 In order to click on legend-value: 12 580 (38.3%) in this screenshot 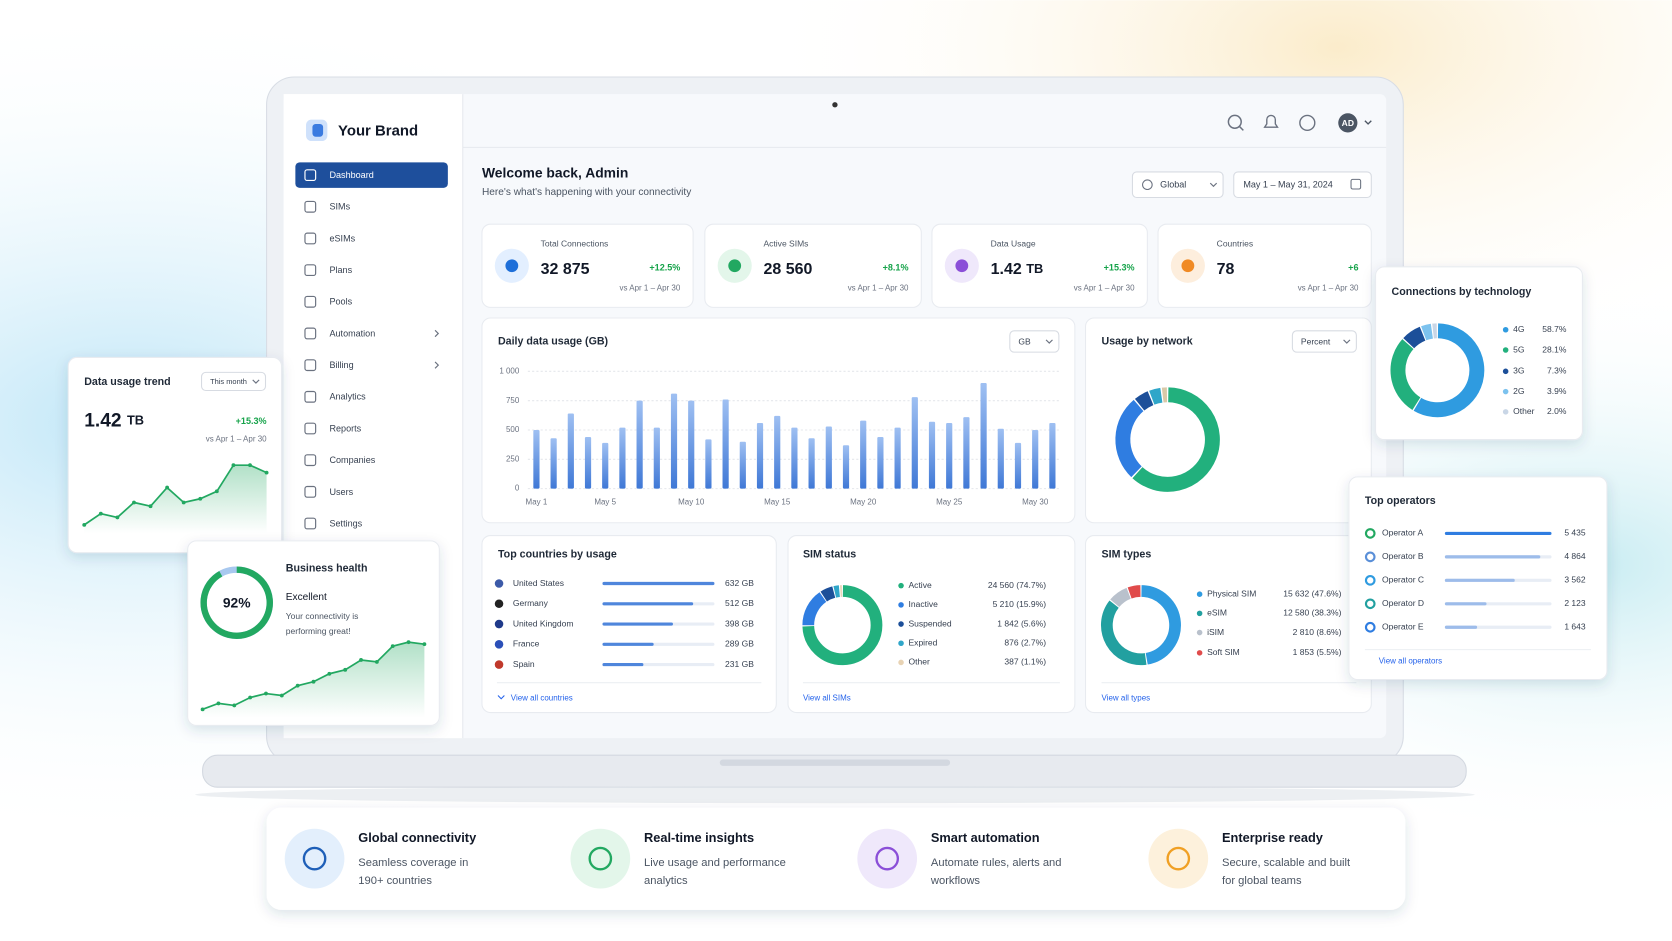, I will do `click(1312, 613)`.